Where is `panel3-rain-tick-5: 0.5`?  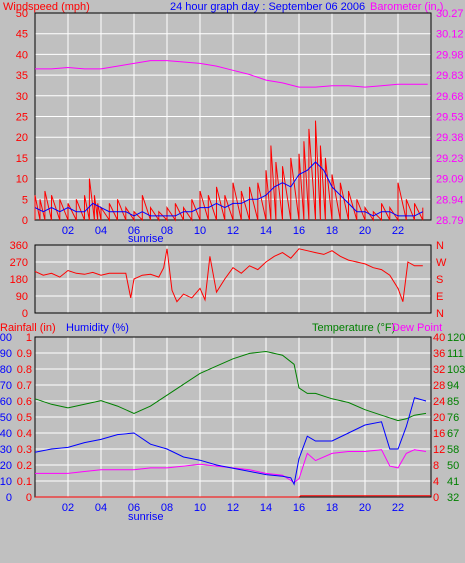
panel3-rain-tick-5: 0.5 is located at coordinates (24, 418).